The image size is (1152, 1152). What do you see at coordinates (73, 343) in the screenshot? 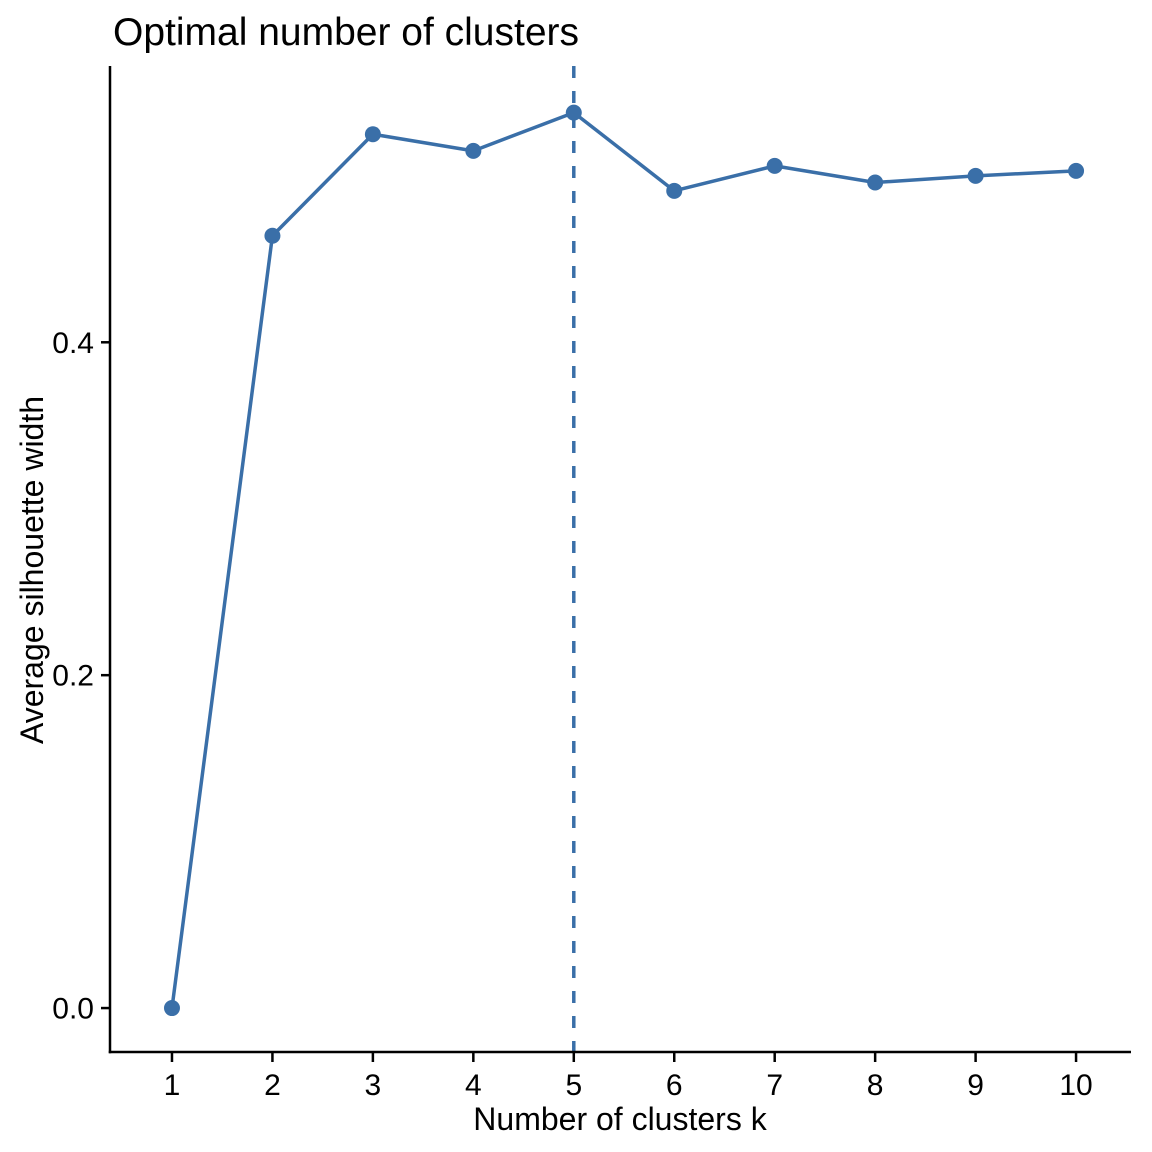
I see `y-tick-label-0.4: 0.4` at bounding box center [73, 343].